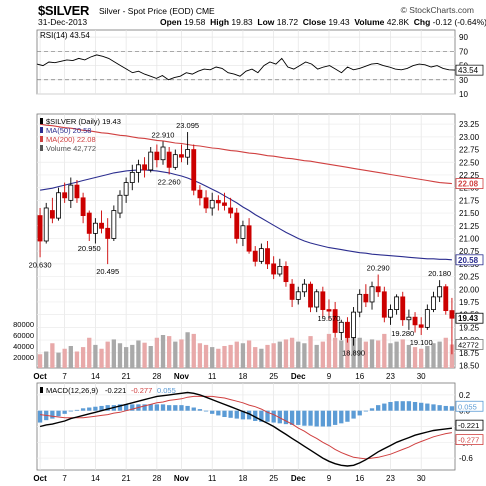  I want to click on price-y-tick-label: 22.75, so click(469, 150).